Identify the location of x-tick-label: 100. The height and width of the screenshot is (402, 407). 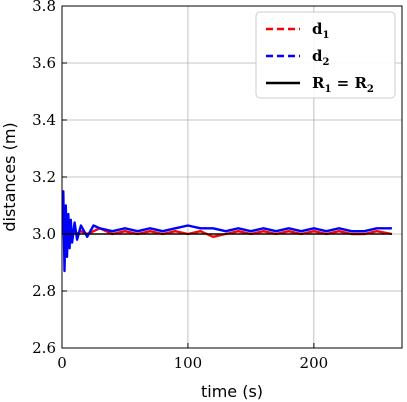
(188, 363).